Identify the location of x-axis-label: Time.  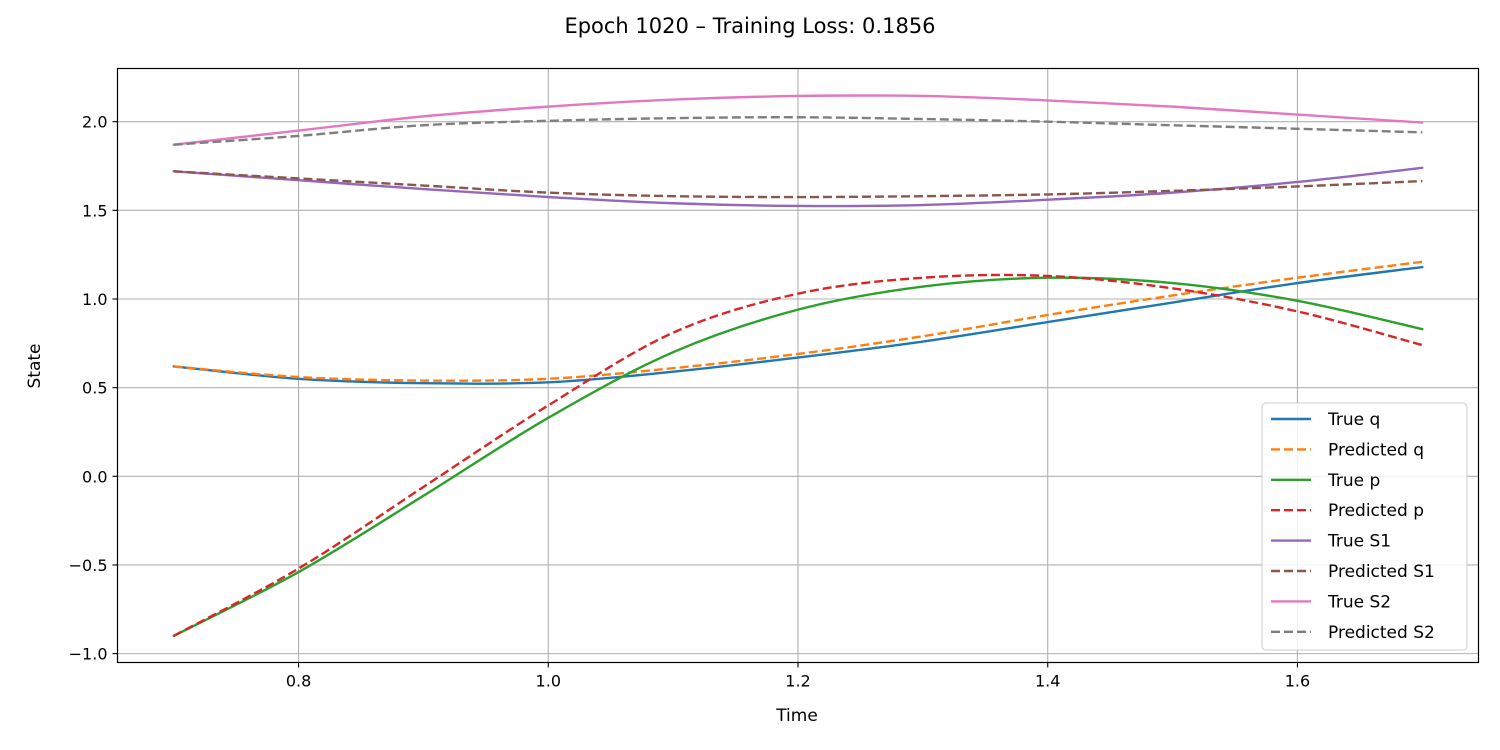
(796, 716).